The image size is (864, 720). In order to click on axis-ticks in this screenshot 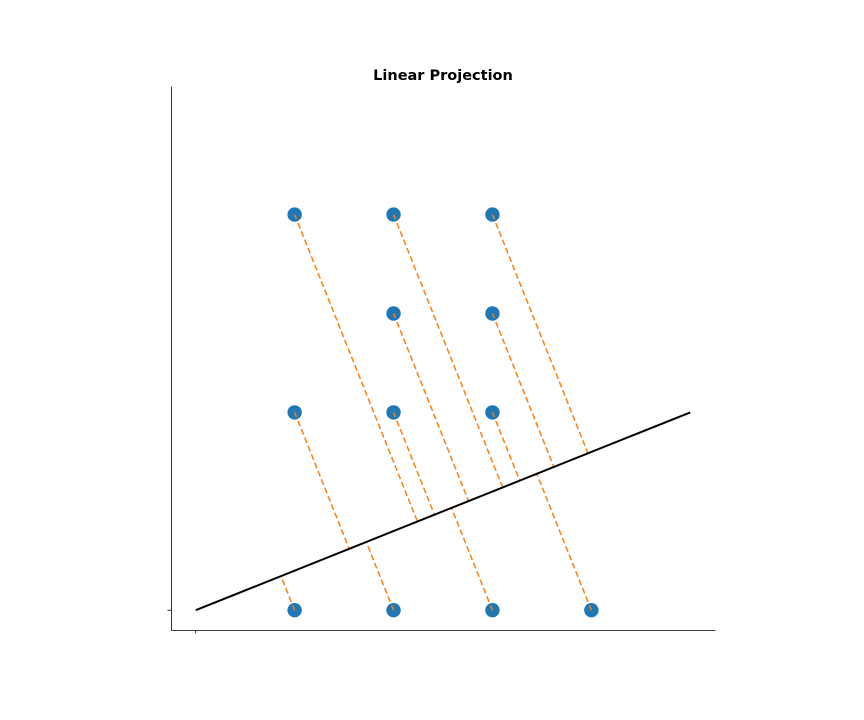, I will do `click(182, 621)`.